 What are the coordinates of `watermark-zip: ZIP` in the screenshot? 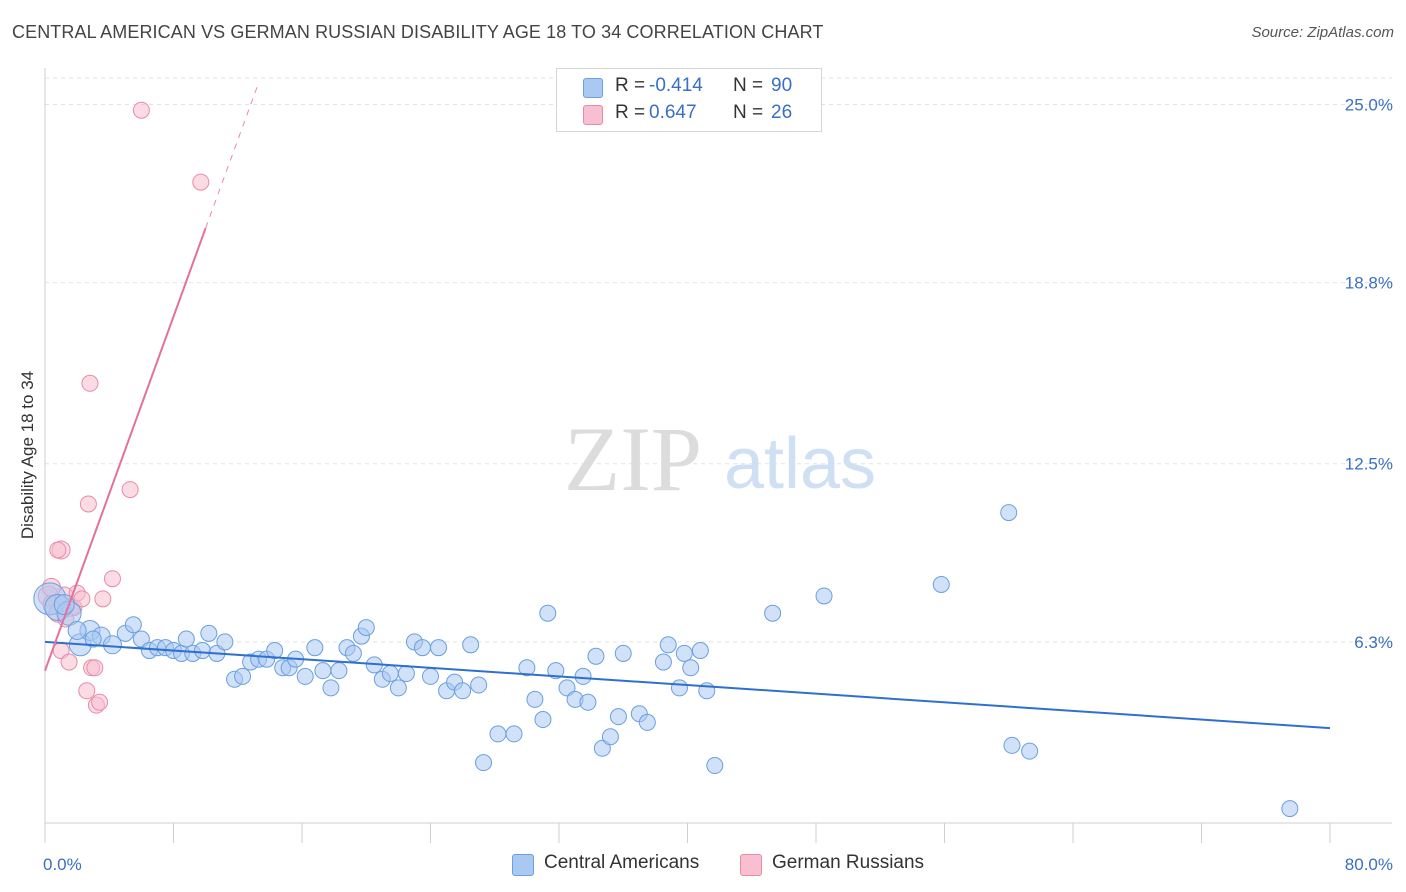 It's located at (633, 459).